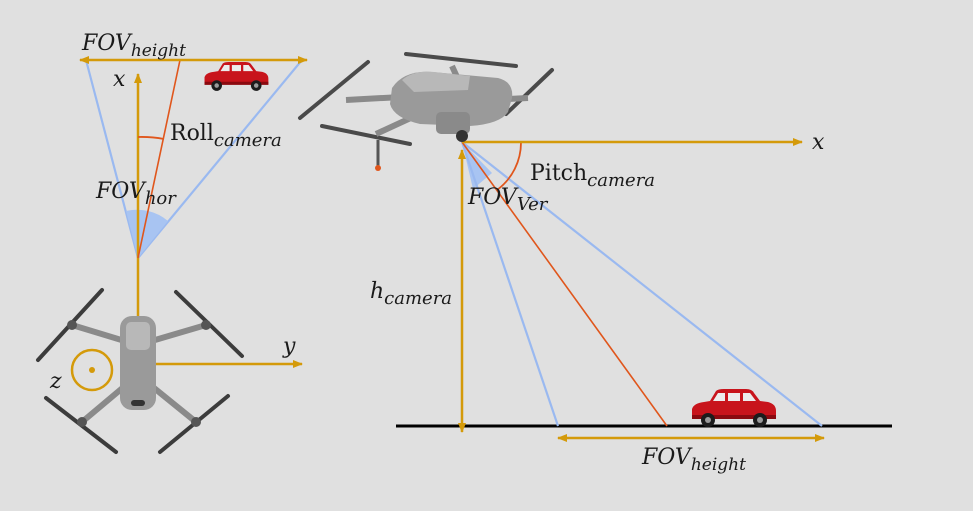 This screenshot has width=973, height=511. I want to click on quadcopter-side-view-icon, so click(426, 111).